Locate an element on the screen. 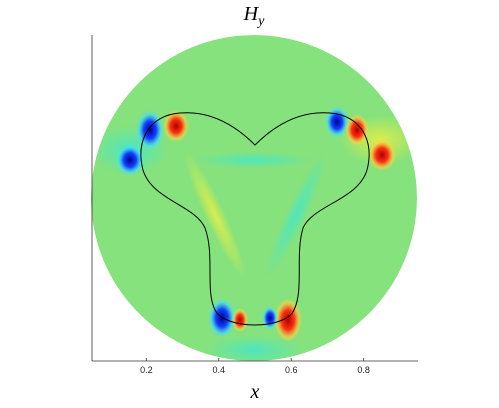 The width and height of the screenshot is (499, 408). title-sub: y is located at coordinates (260, 21).